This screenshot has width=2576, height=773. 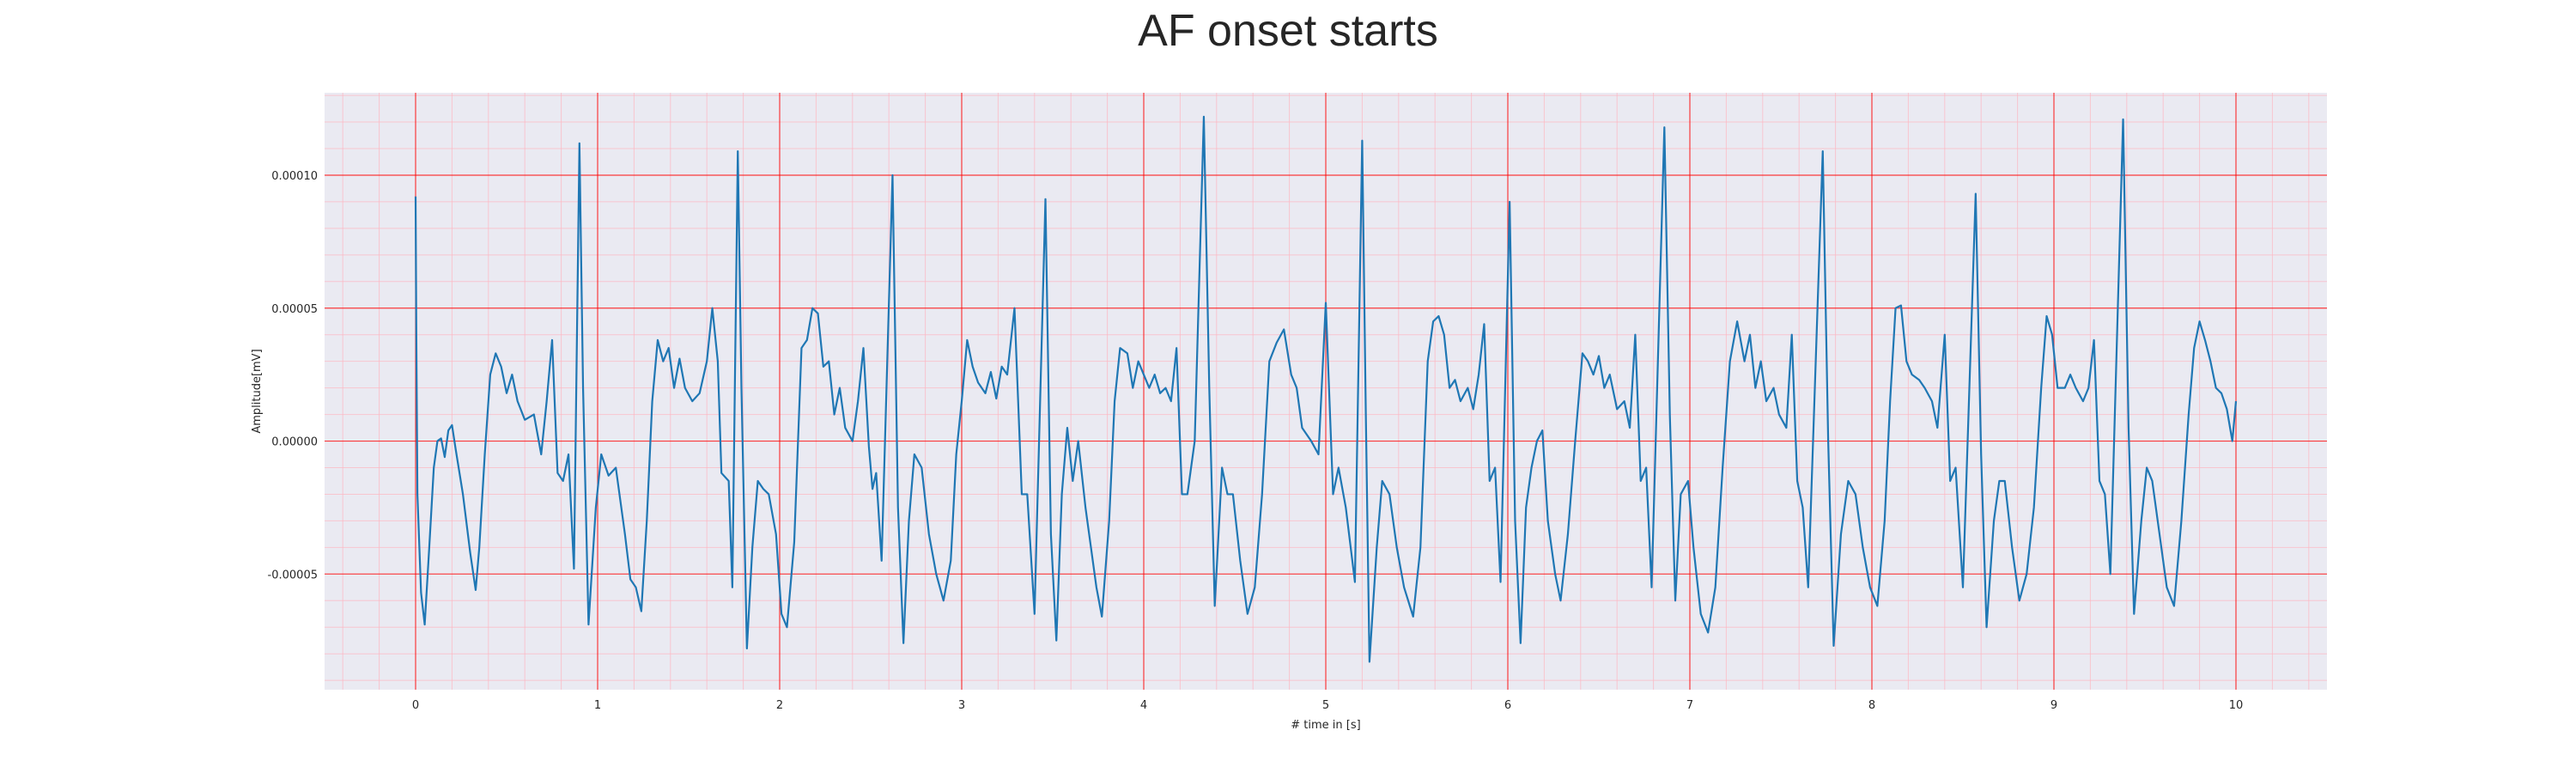 What do you see at coordinates (1144, 705) in the screenshot?
I see `x-tick-label: 4` at bounding box center [1144, 705].